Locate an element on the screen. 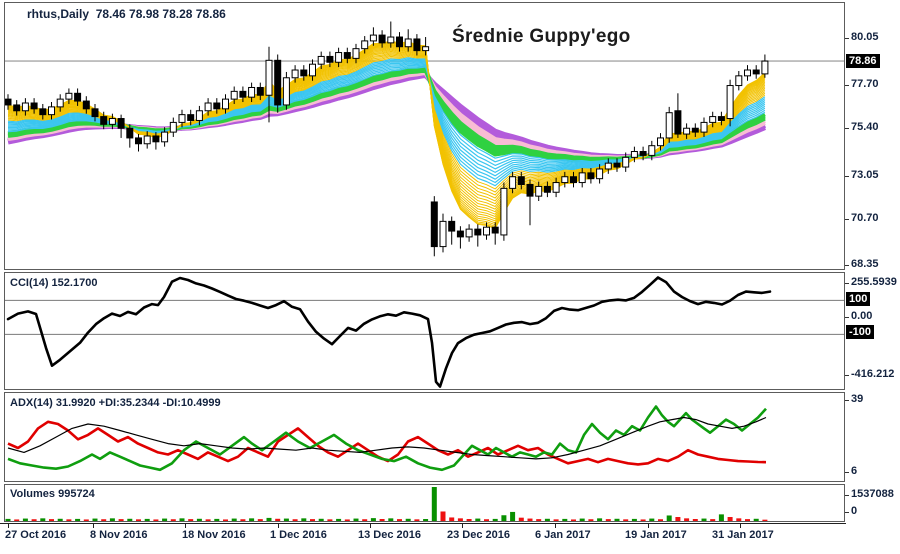  ohlc-values: 78.46 78.98 78.28 78.86 is located at coordinates (160, 14).